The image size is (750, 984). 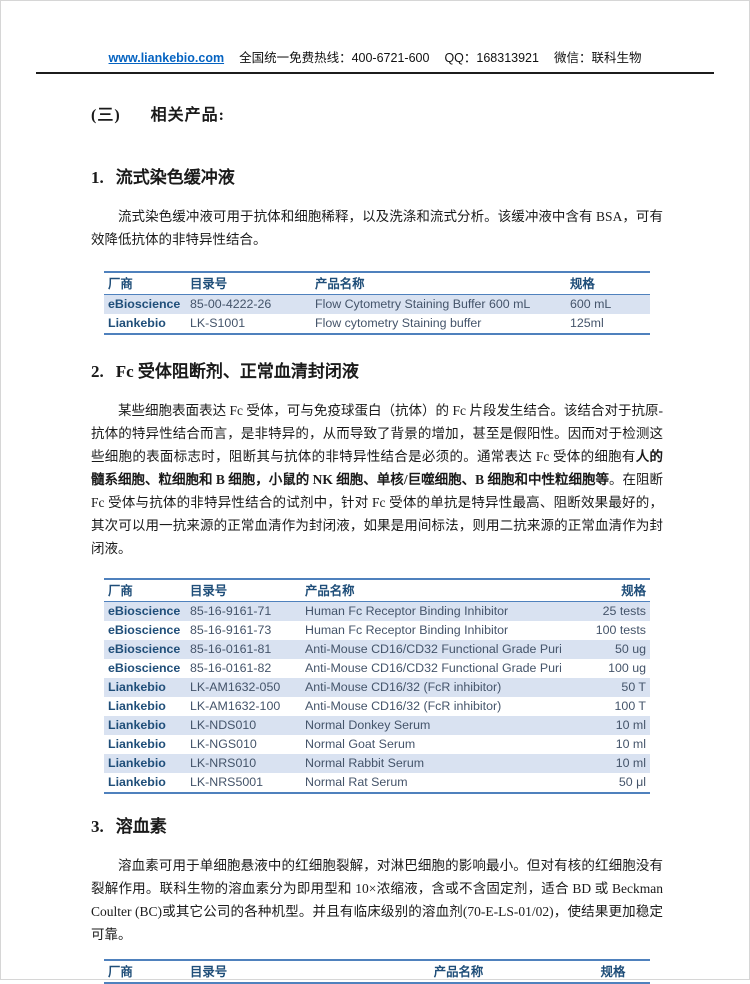 What do you see at coordinates (377, 971) in the screenshot?
I see `product-table-lysing-solution: 厂商 目录号 产品名称 规格` at bounding box center [377, 971].